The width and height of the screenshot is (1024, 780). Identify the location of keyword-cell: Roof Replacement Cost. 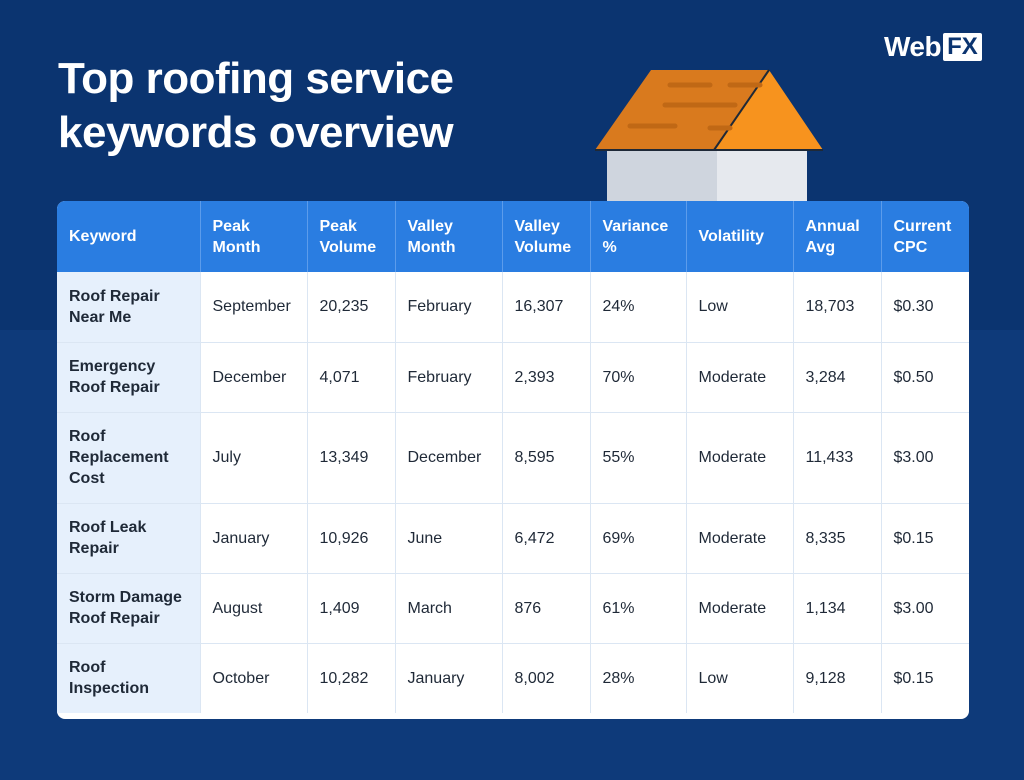
(129, 458).